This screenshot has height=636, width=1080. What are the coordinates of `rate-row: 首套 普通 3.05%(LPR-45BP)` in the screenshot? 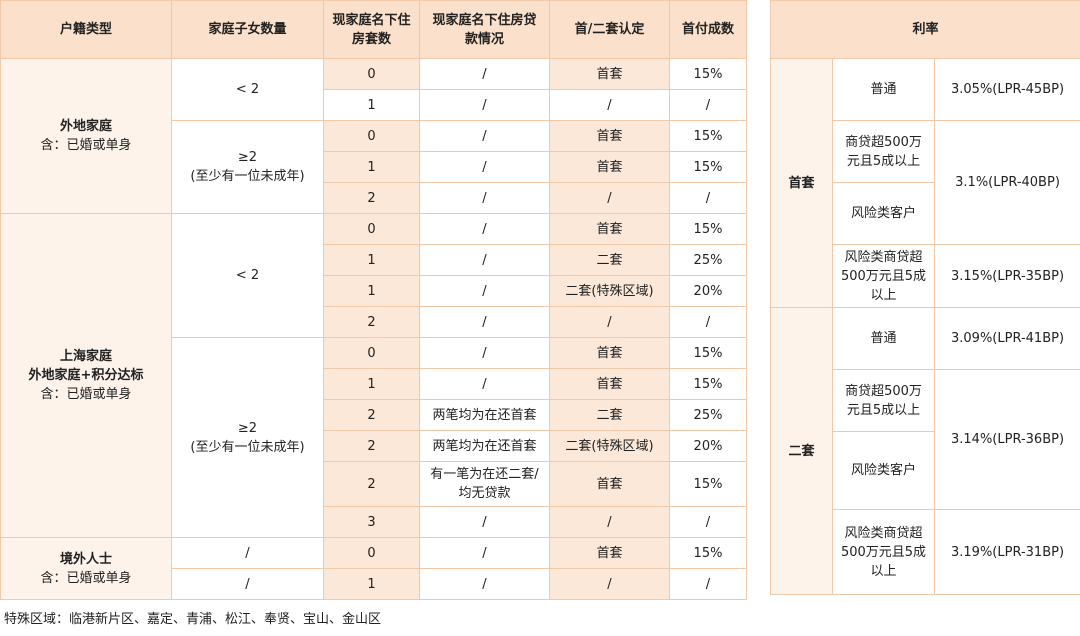 It's located at (925, 183).